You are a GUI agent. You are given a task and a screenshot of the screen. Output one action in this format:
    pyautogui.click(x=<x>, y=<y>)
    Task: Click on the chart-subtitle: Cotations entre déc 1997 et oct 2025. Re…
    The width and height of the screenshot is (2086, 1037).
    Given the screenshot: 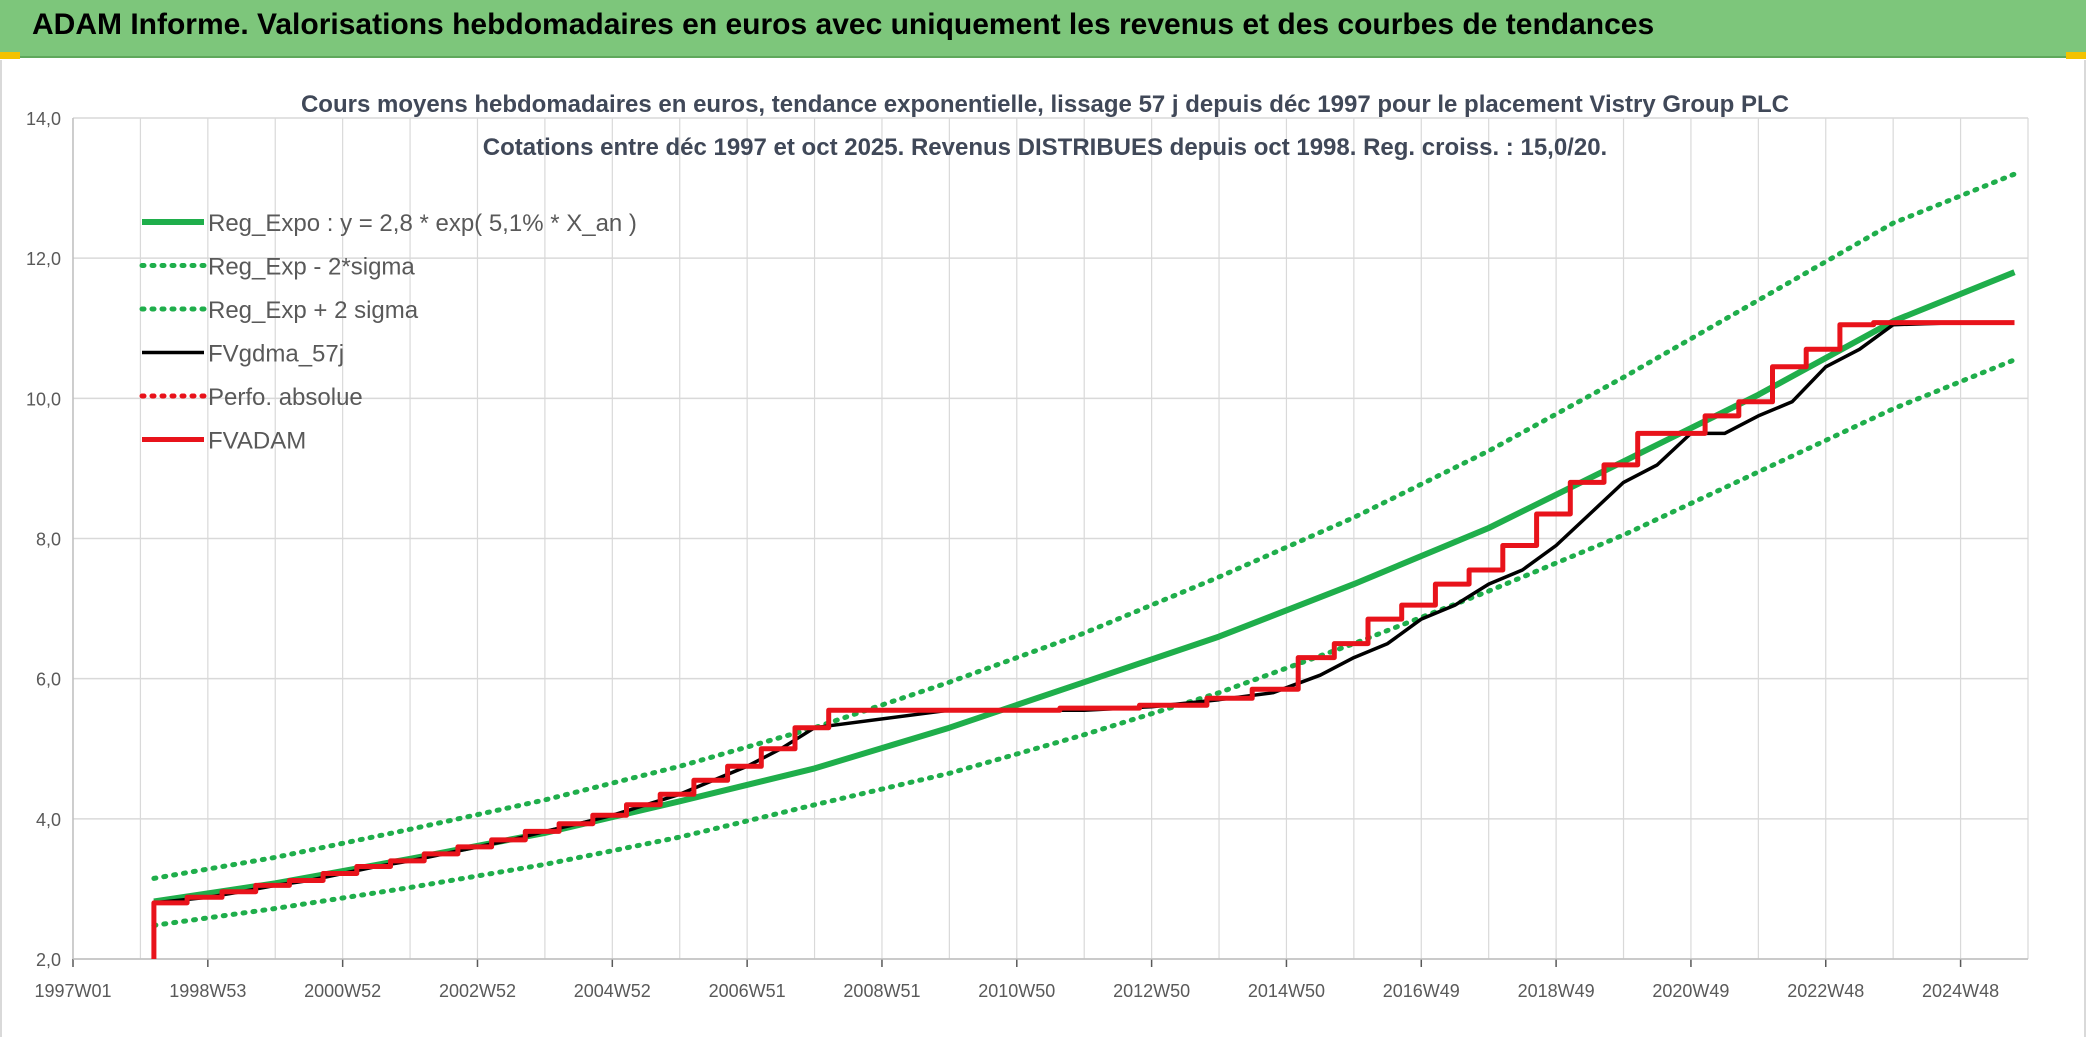 What is the action you would take?
    pyautogui.click(x=1045, y=147)
    